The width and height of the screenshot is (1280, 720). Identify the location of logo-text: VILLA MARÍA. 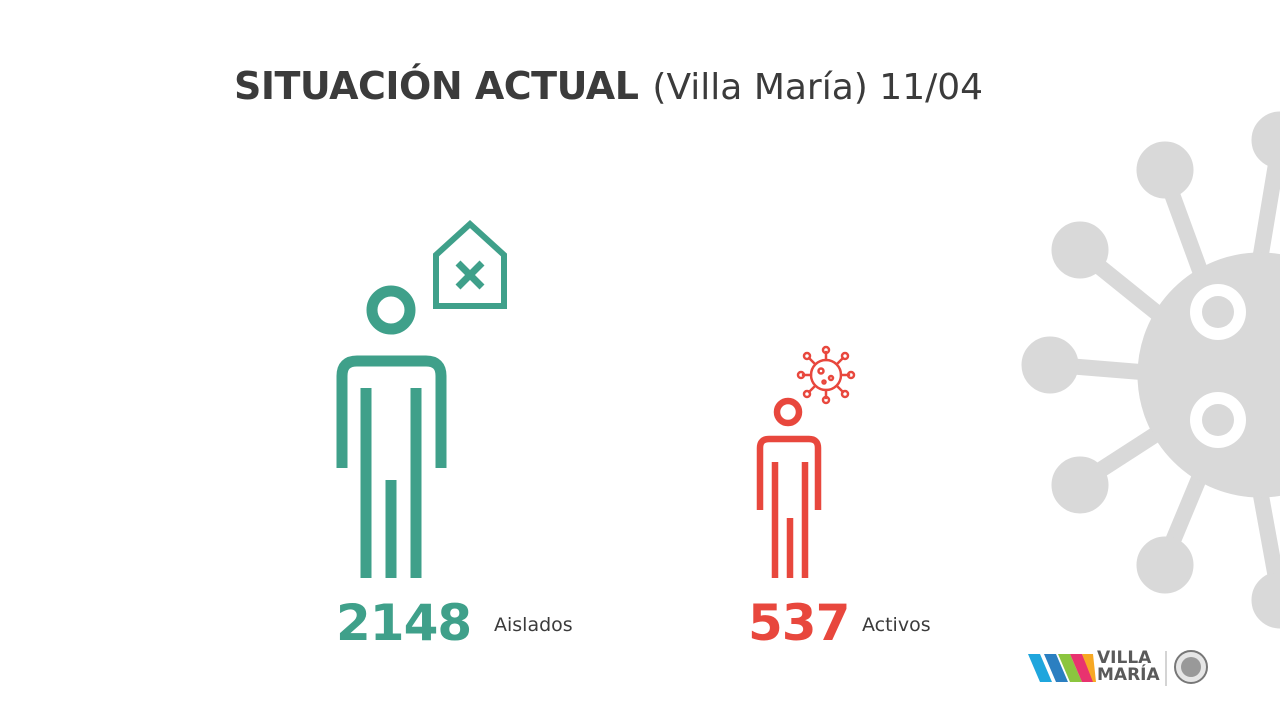
(1128, 667).